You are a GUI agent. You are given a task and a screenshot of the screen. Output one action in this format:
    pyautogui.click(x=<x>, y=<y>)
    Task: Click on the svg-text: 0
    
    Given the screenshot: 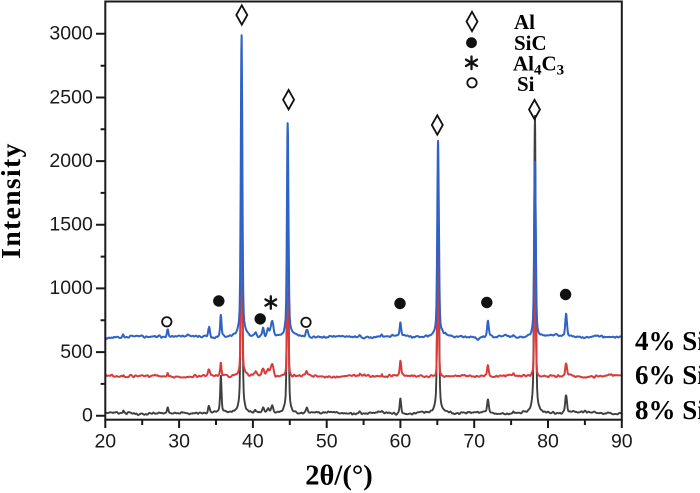 What is the action you would take?
    pyautogui.click(x=87, y=416)
    